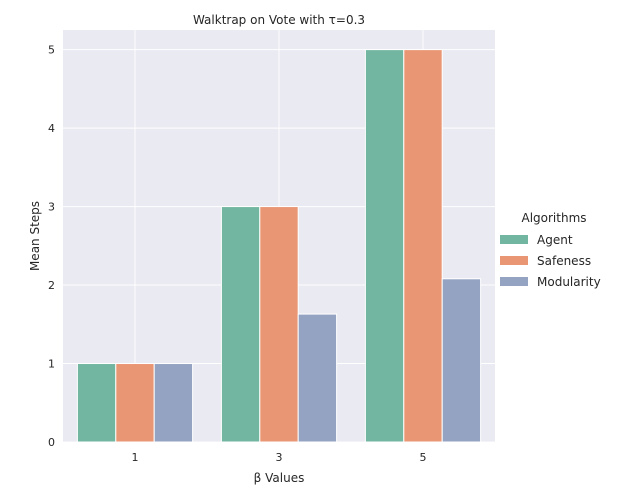 The image size is (624, 504). Describe the element at coordinates (279, 478) in the screenshot. I see `x-axis-label: β Values` at that location.